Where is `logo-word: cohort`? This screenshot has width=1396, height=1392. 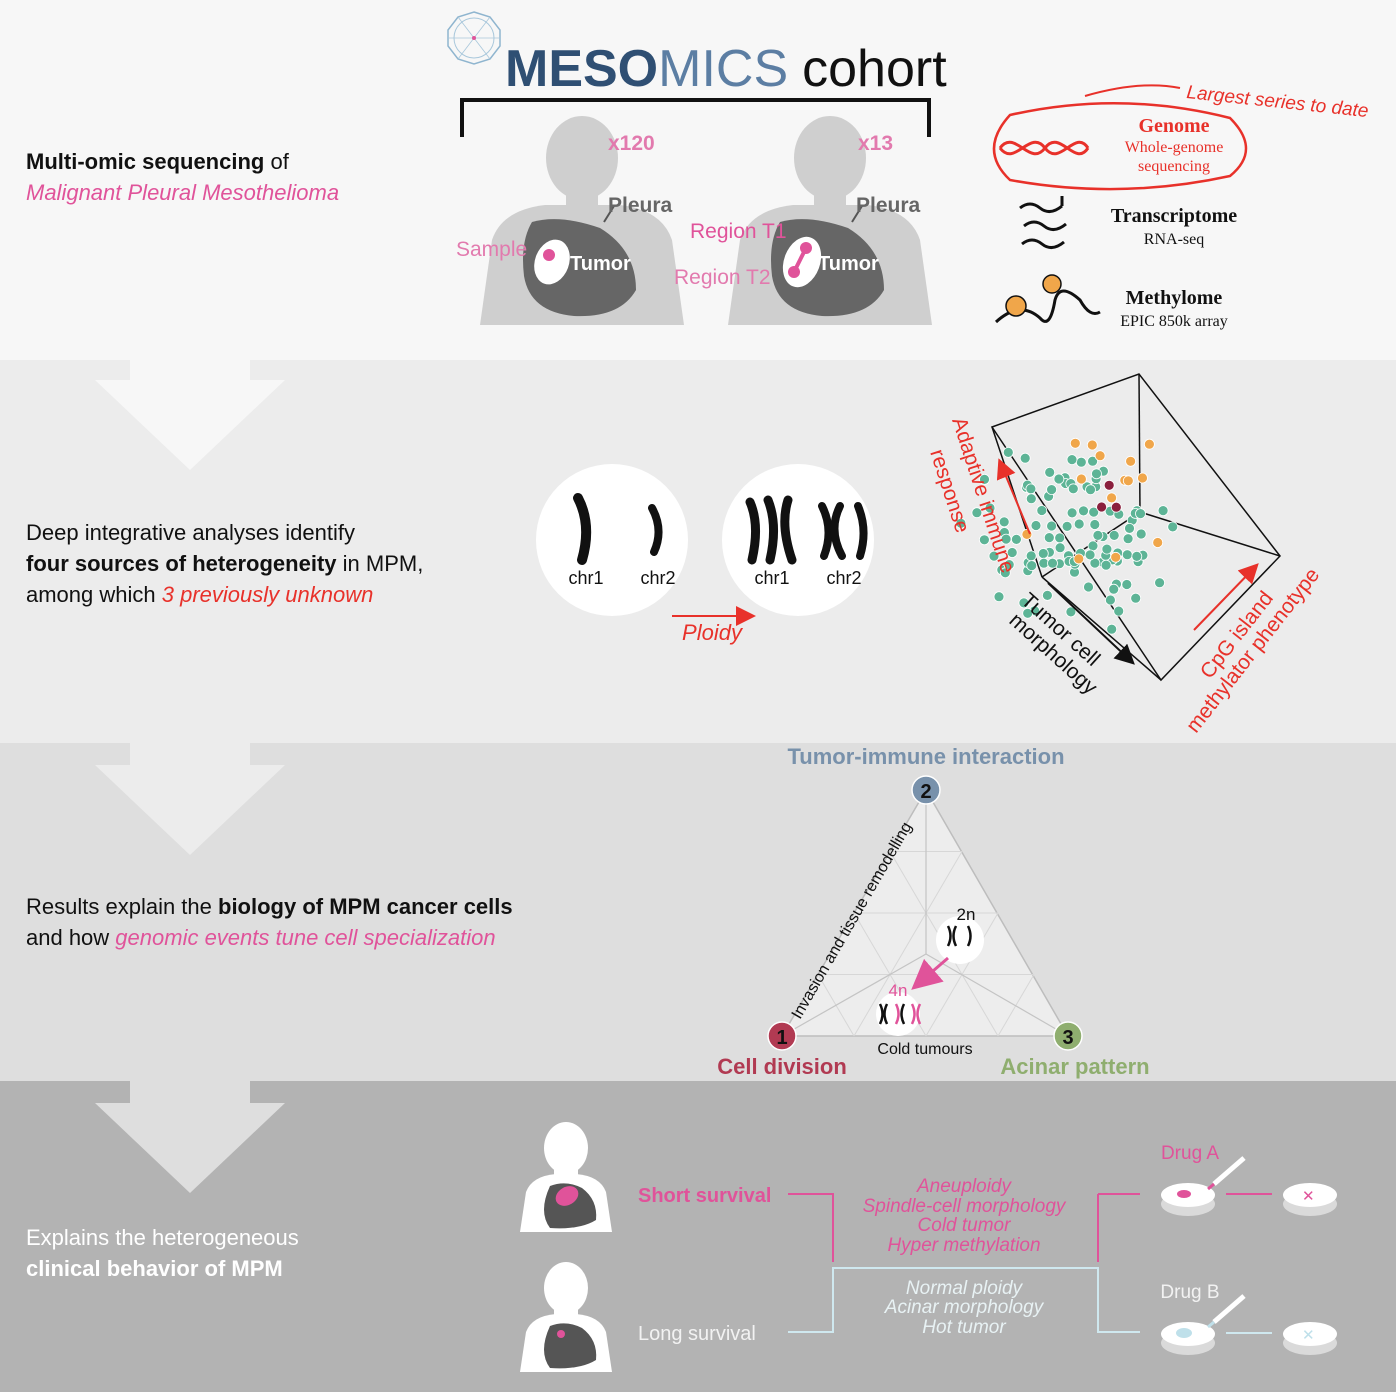
logo-word: cohort is located at coordinates (874, 69).